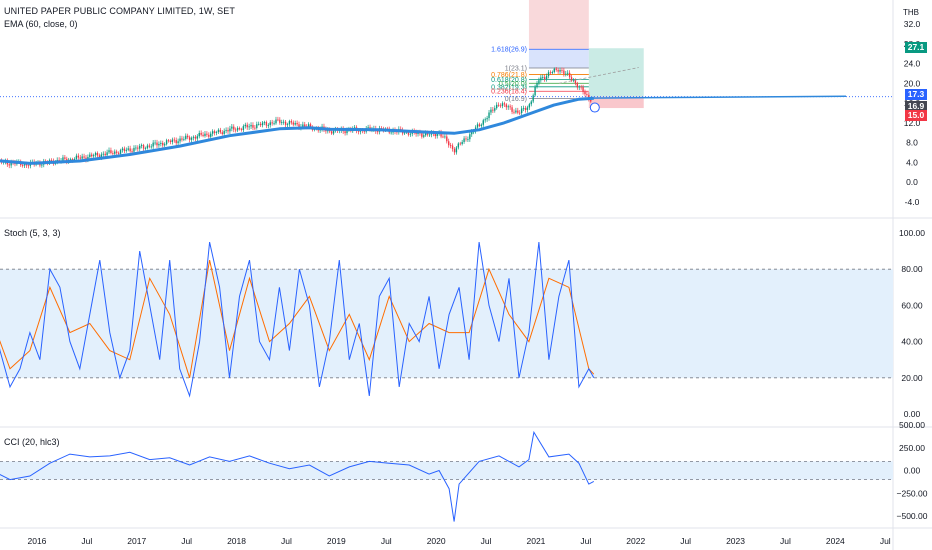 The width and height of the screenshot is (932, 550). I want to click on stoch-tick-label: 0.00, so click(912, 414).